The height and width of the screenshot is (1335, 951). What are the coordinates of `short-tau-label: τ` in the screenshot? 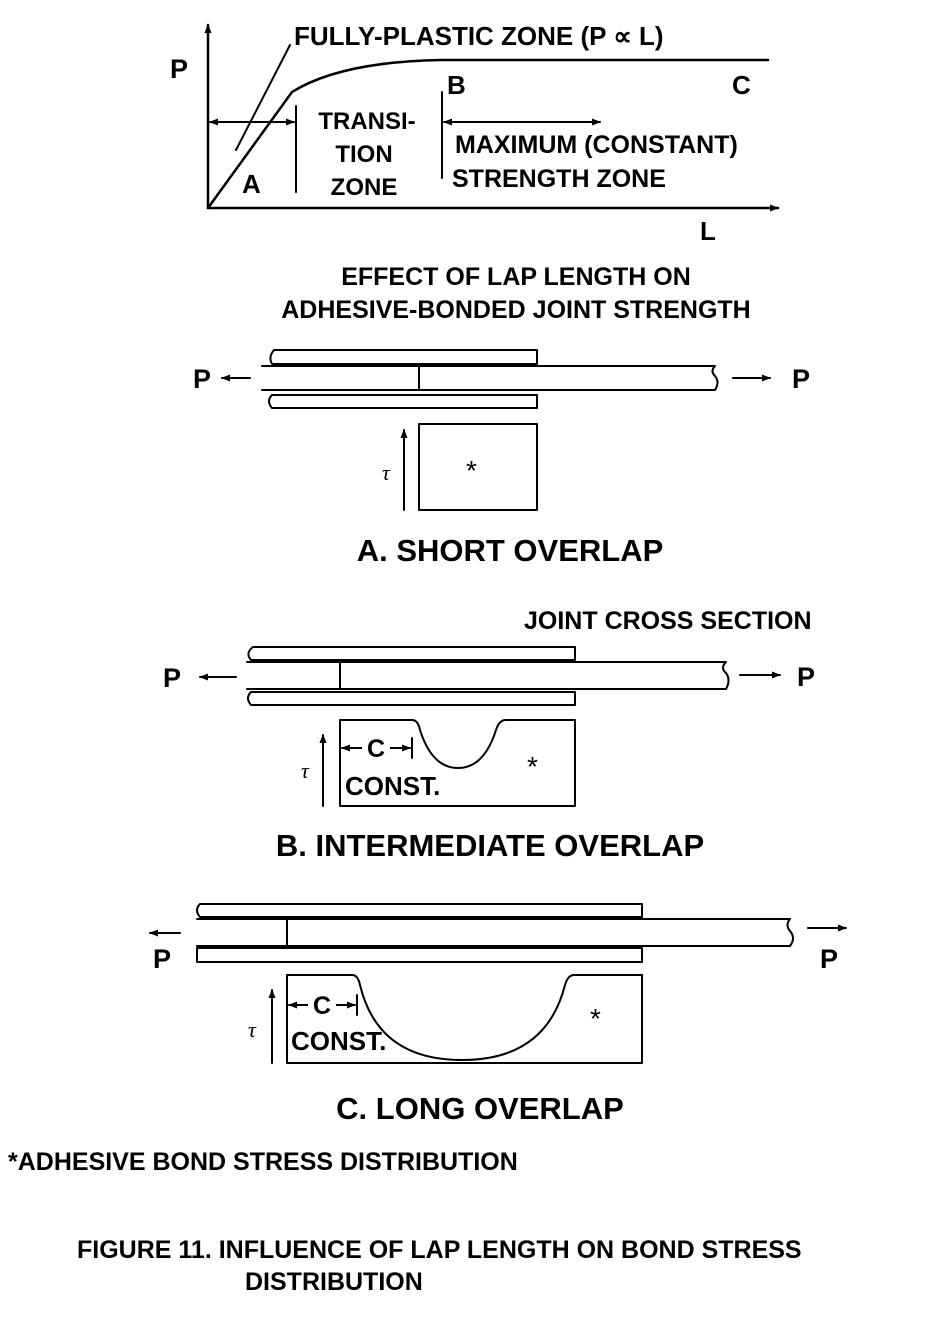 It's located at (386, 472).